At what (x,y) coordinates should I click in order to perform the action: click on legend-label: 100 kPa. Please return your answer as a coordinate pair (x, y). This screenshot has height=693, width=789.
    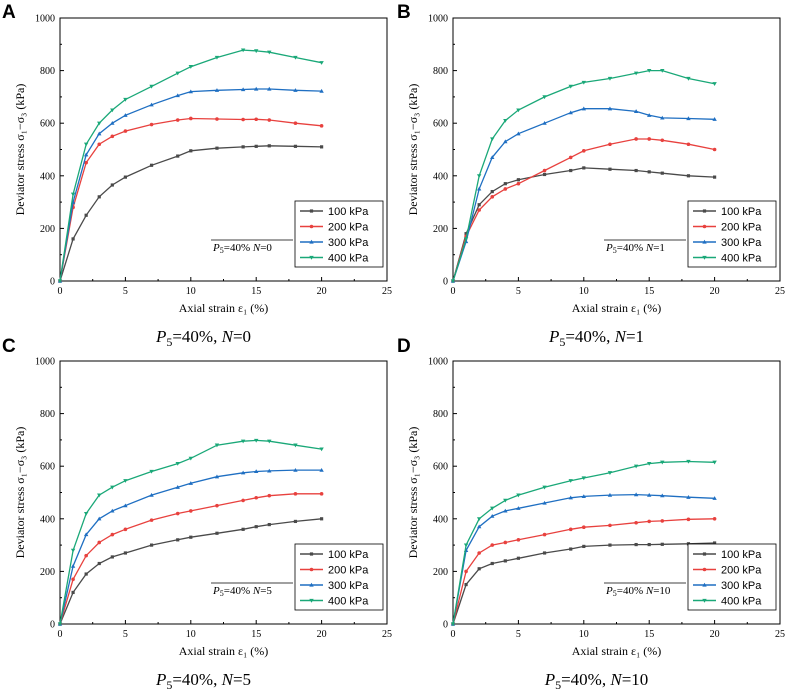
    Looking at the image, I should click on (348, 555).